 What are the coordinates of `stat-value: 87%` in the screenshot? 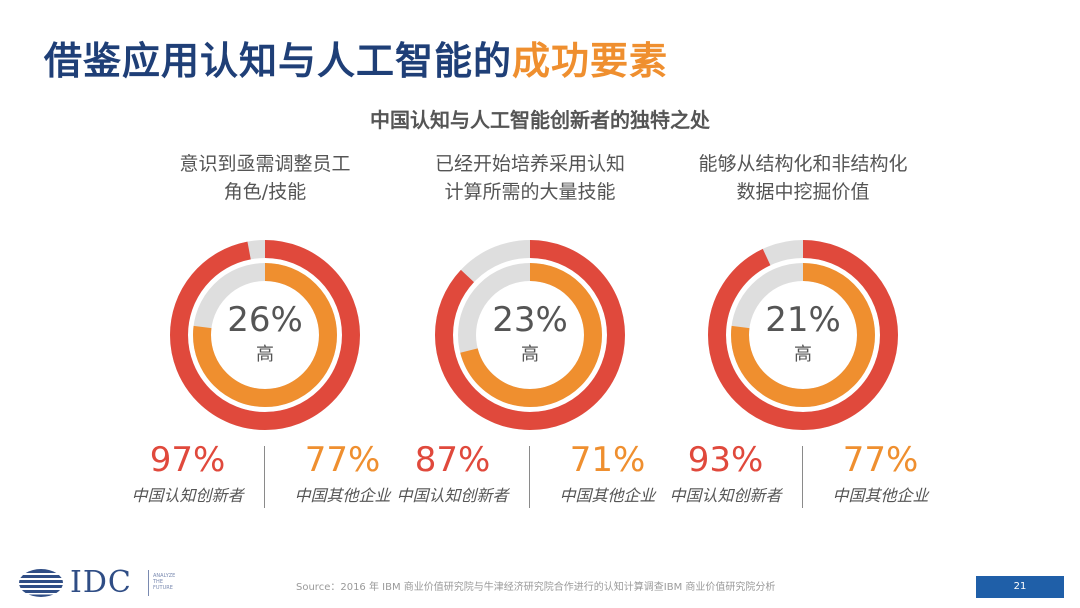 It's located at (452, 460).